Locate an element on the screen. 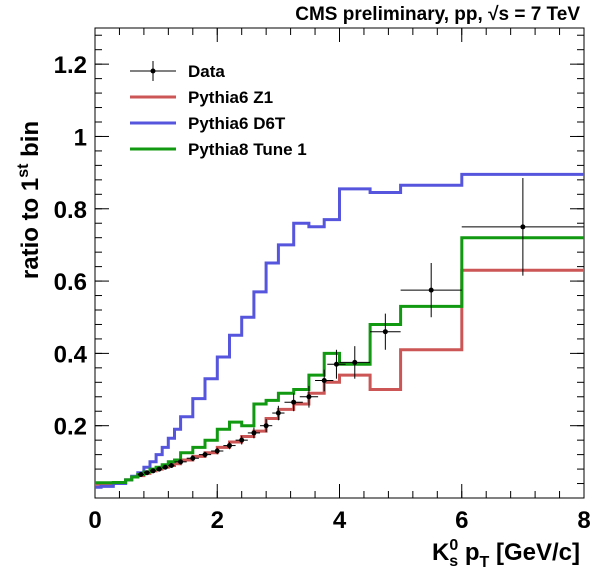 The image size is (596, 572). x-tick-label: 8 is located at coordinates (583, 520).